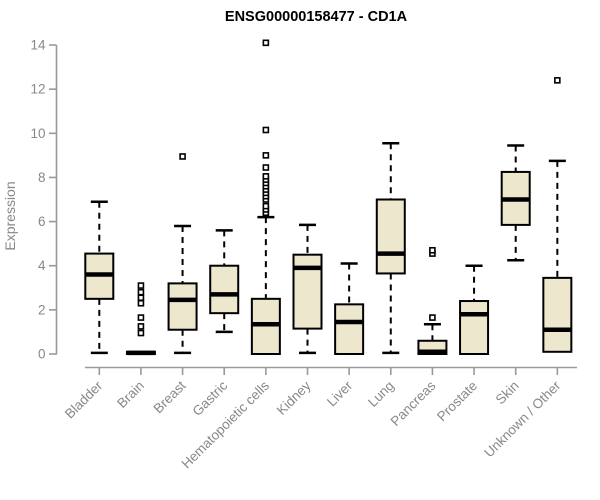 This screenshot has width=600, height=500. Describe the element at coordinates (340, 394) in the screenshot. I see `x-tick-label: Liver` at that location.